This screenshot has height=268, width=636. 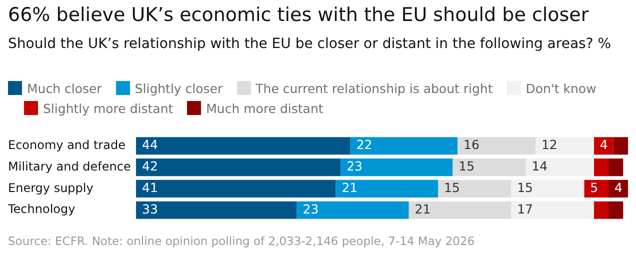 I want to click on data-label: 41, so click(x=150, y=187).